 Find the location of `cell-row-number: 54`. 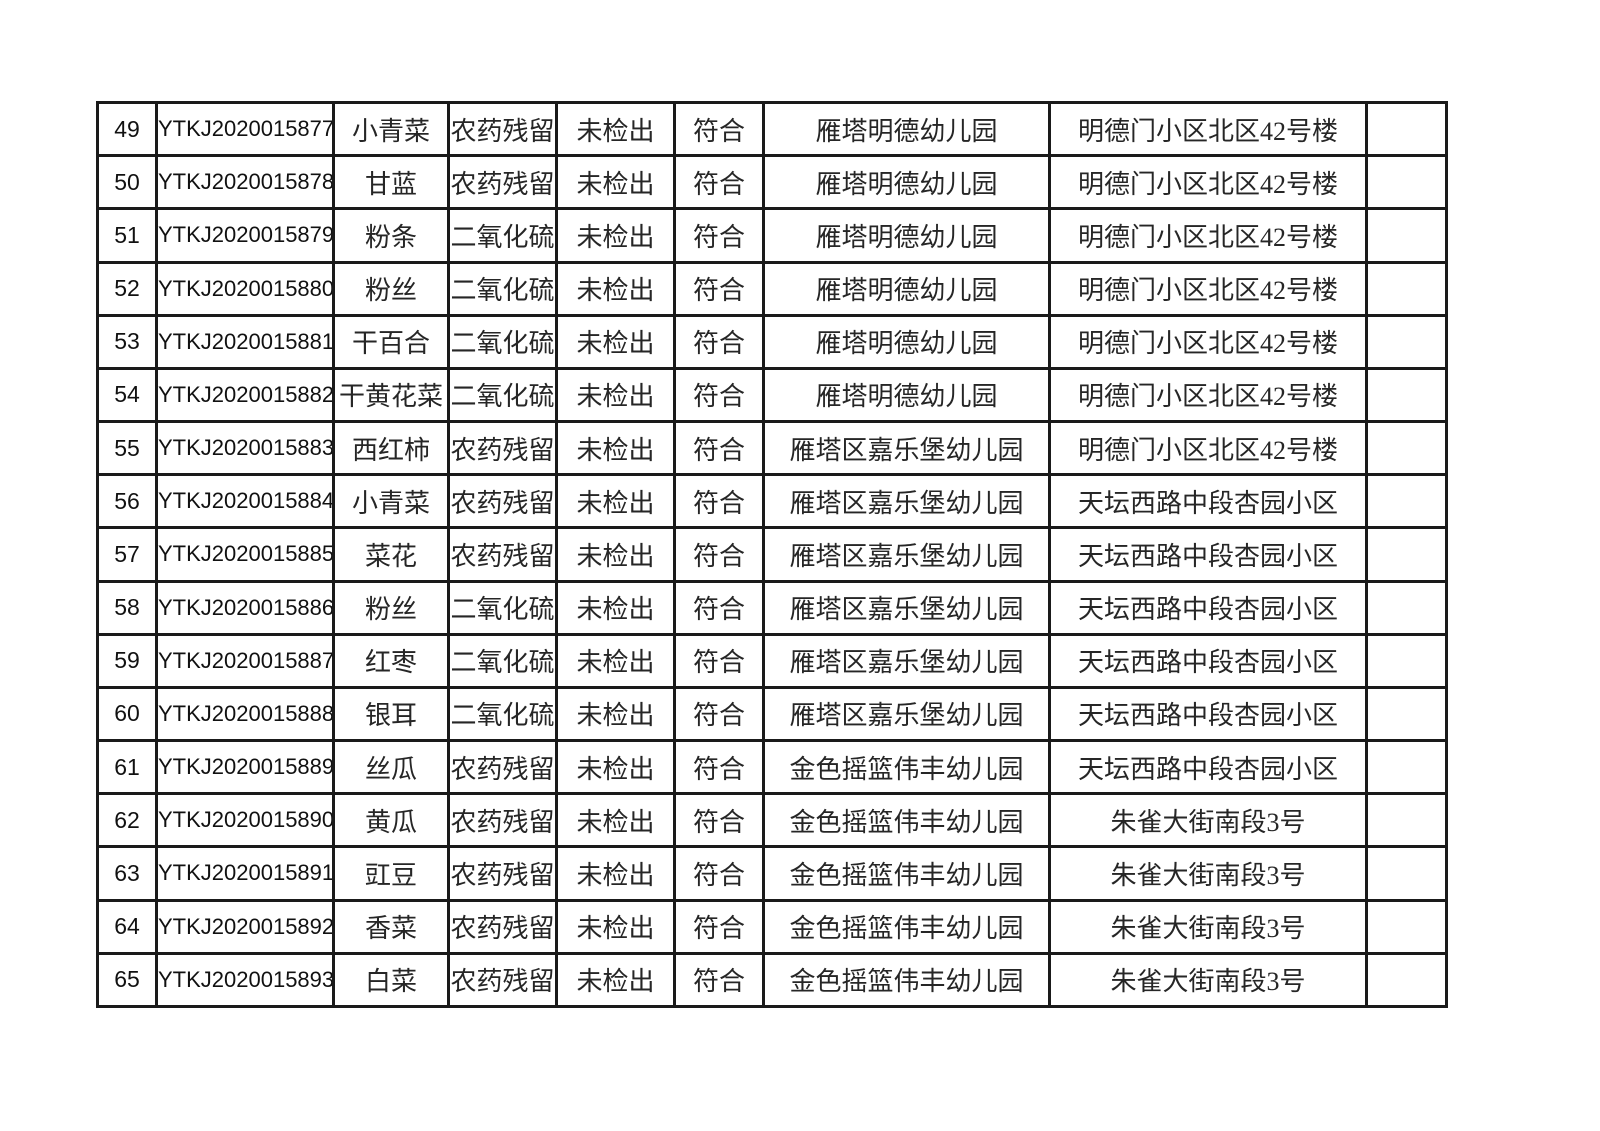

cell-row-number: 54 is located at coordinates (127, 395).